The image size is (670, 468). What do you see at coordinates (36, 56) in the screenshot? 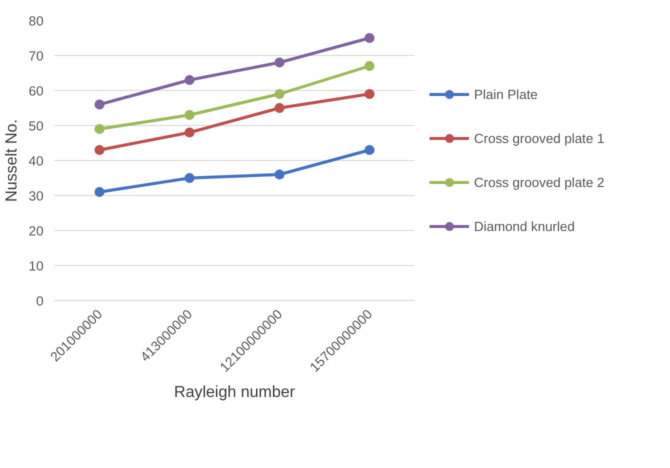
I see `y-tick-label: 70` at bounding box center [36, 56].